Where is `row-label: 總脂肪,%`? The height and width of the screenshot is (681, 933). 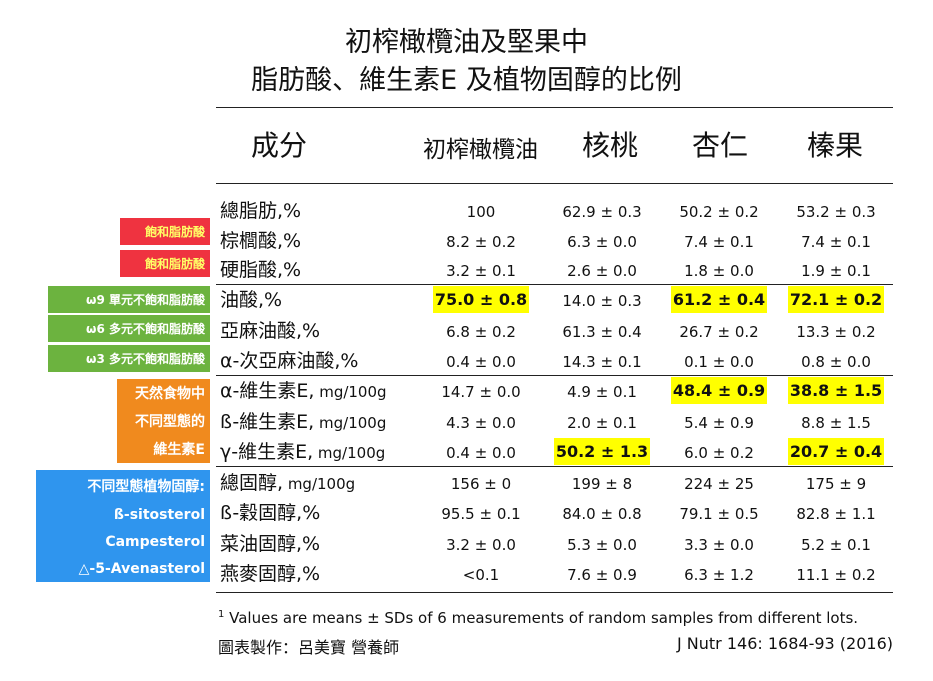 row-label: 總脂肪,% is located at coordinates (260, 209).